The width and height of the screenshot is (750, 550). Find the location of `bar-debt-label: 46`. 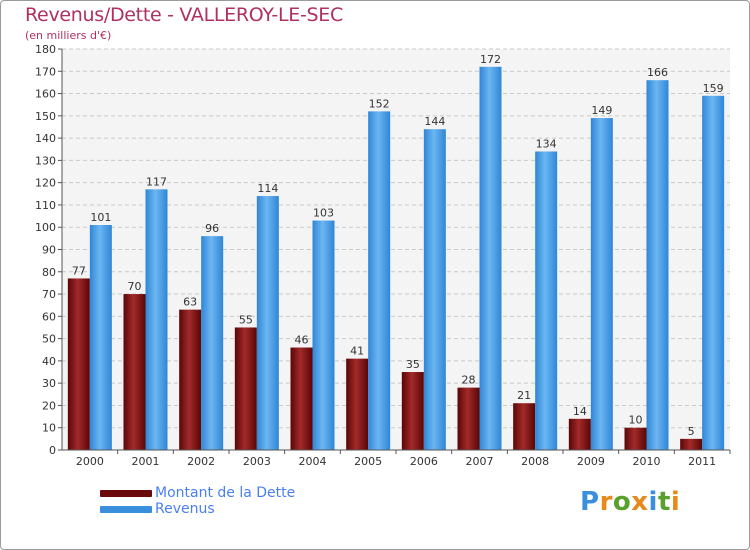

bar-debt-label: 46 is located at coordinates (302, 340).